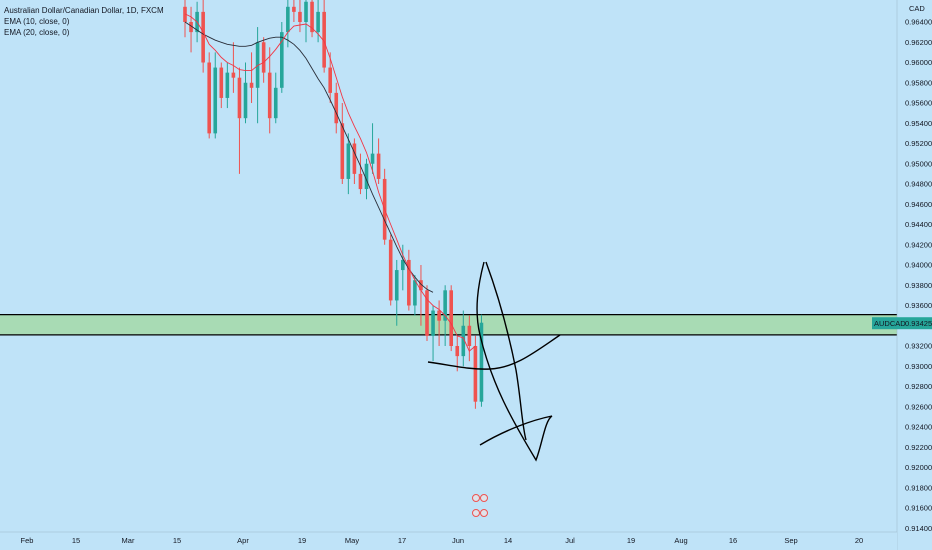  What do you see at coordinates (918, 323) in the screenshot?
I see `price-tag-value: 0.93425` at bounding box center [918, 323].